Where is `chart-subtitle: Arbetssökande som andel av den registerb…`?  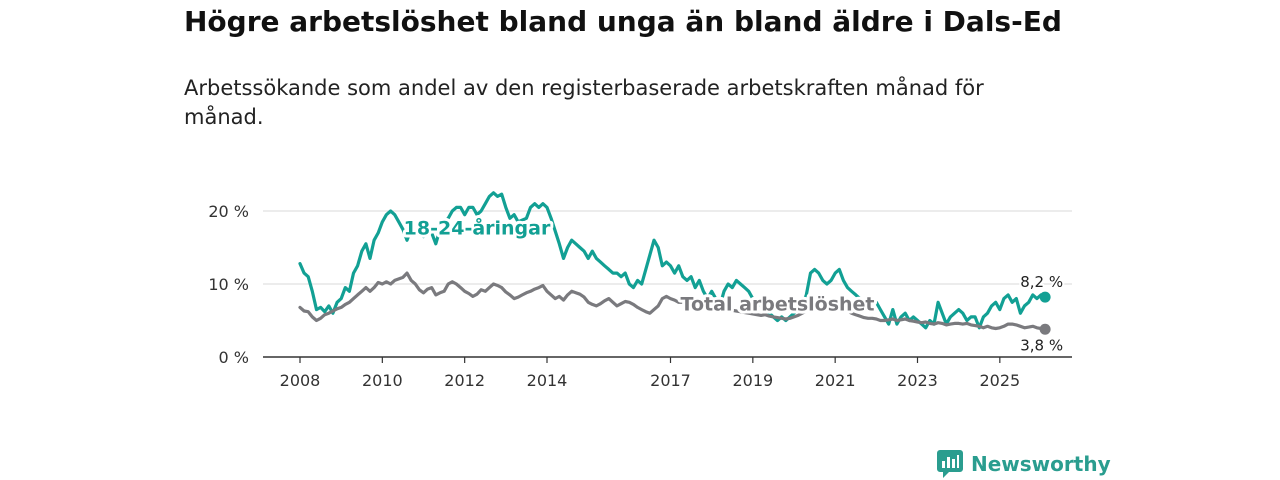 chart-subtitle: Arbetssökande som andel av den registerb… is located at coordinates (584, 102).